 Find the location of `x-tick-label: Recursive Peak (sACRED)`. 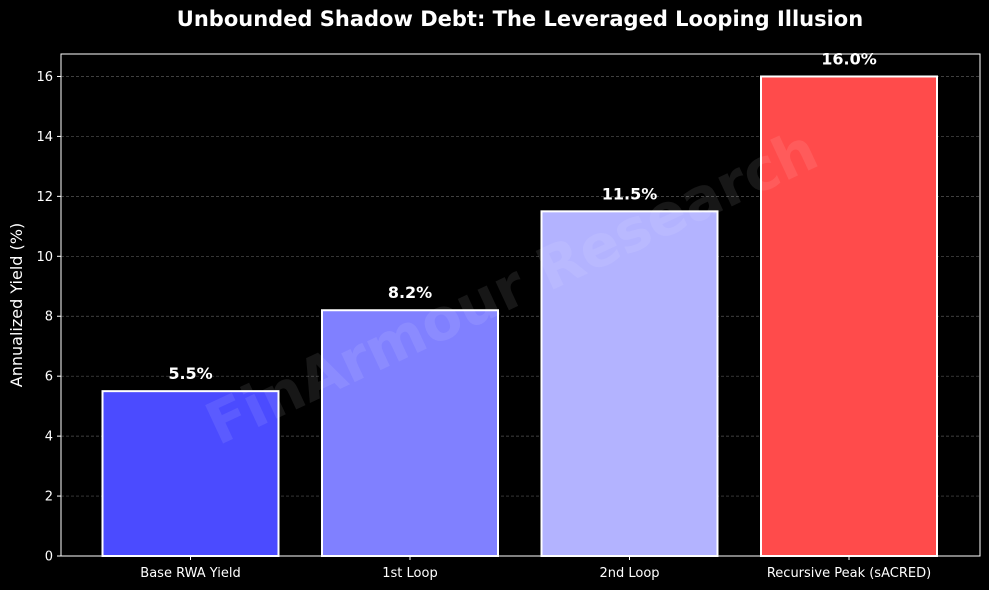

x-tick-label: Recursive Peak (sACRED) is located at coordinates (849, 573).